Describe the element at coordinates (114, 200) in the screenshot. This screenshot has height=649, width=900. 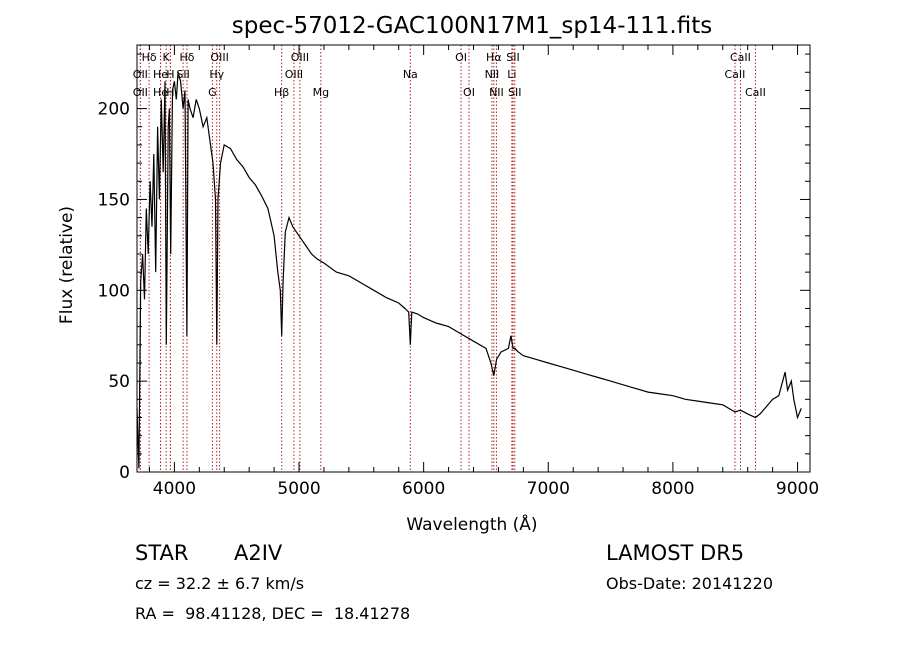
I see `y-tick-label: 150` at that location.